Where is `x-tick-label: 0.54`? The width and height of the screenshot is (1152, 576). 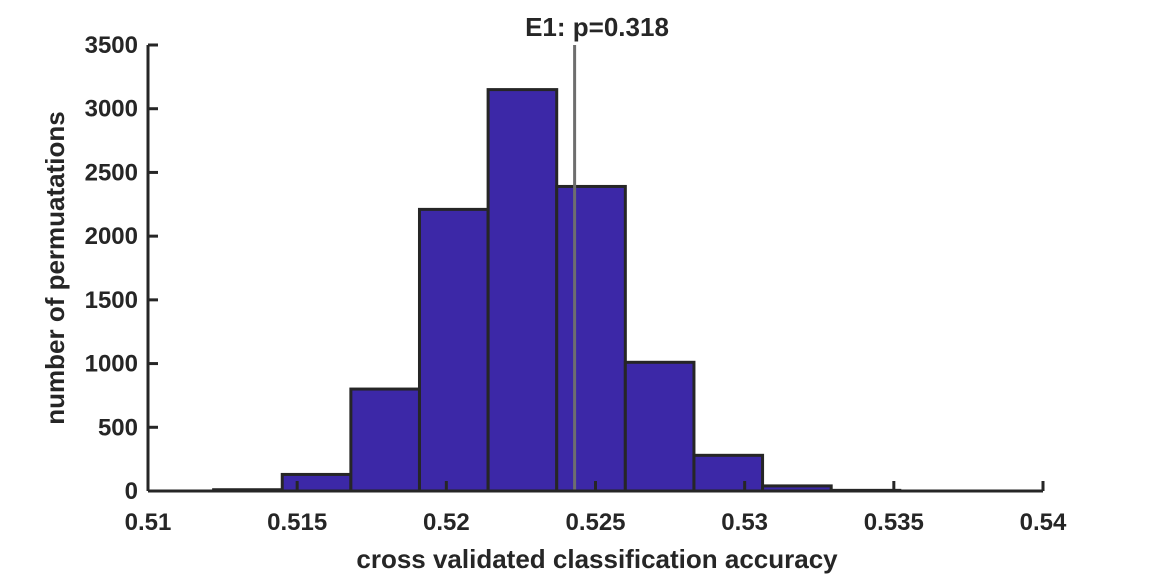 x-tick-label: 0.54 is located at coordinates (1043, 522).